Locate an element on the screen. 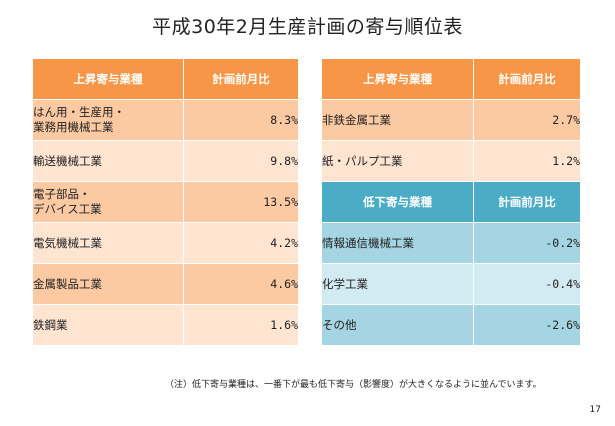  table-row: 輸送機械工業 9.8% is located at coordinates (165, 161).